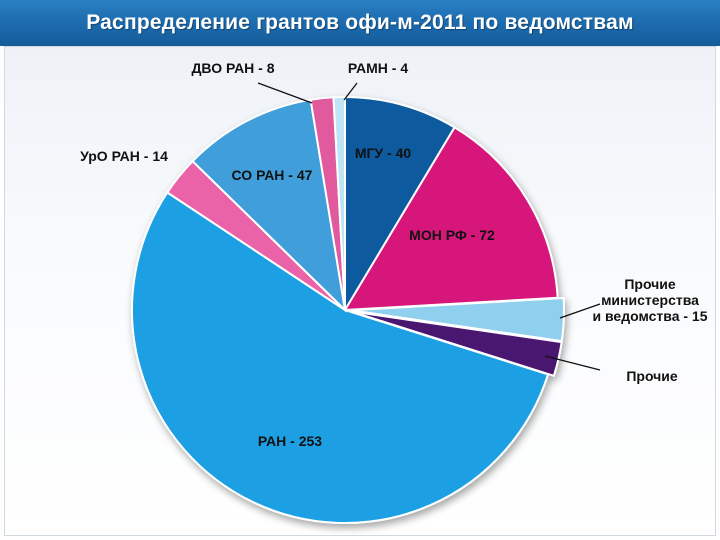 This screenshot has height=540, width=720. I want to click on slice-label-2: Прочие министерства и ведомства - 15, so click(650, 300).